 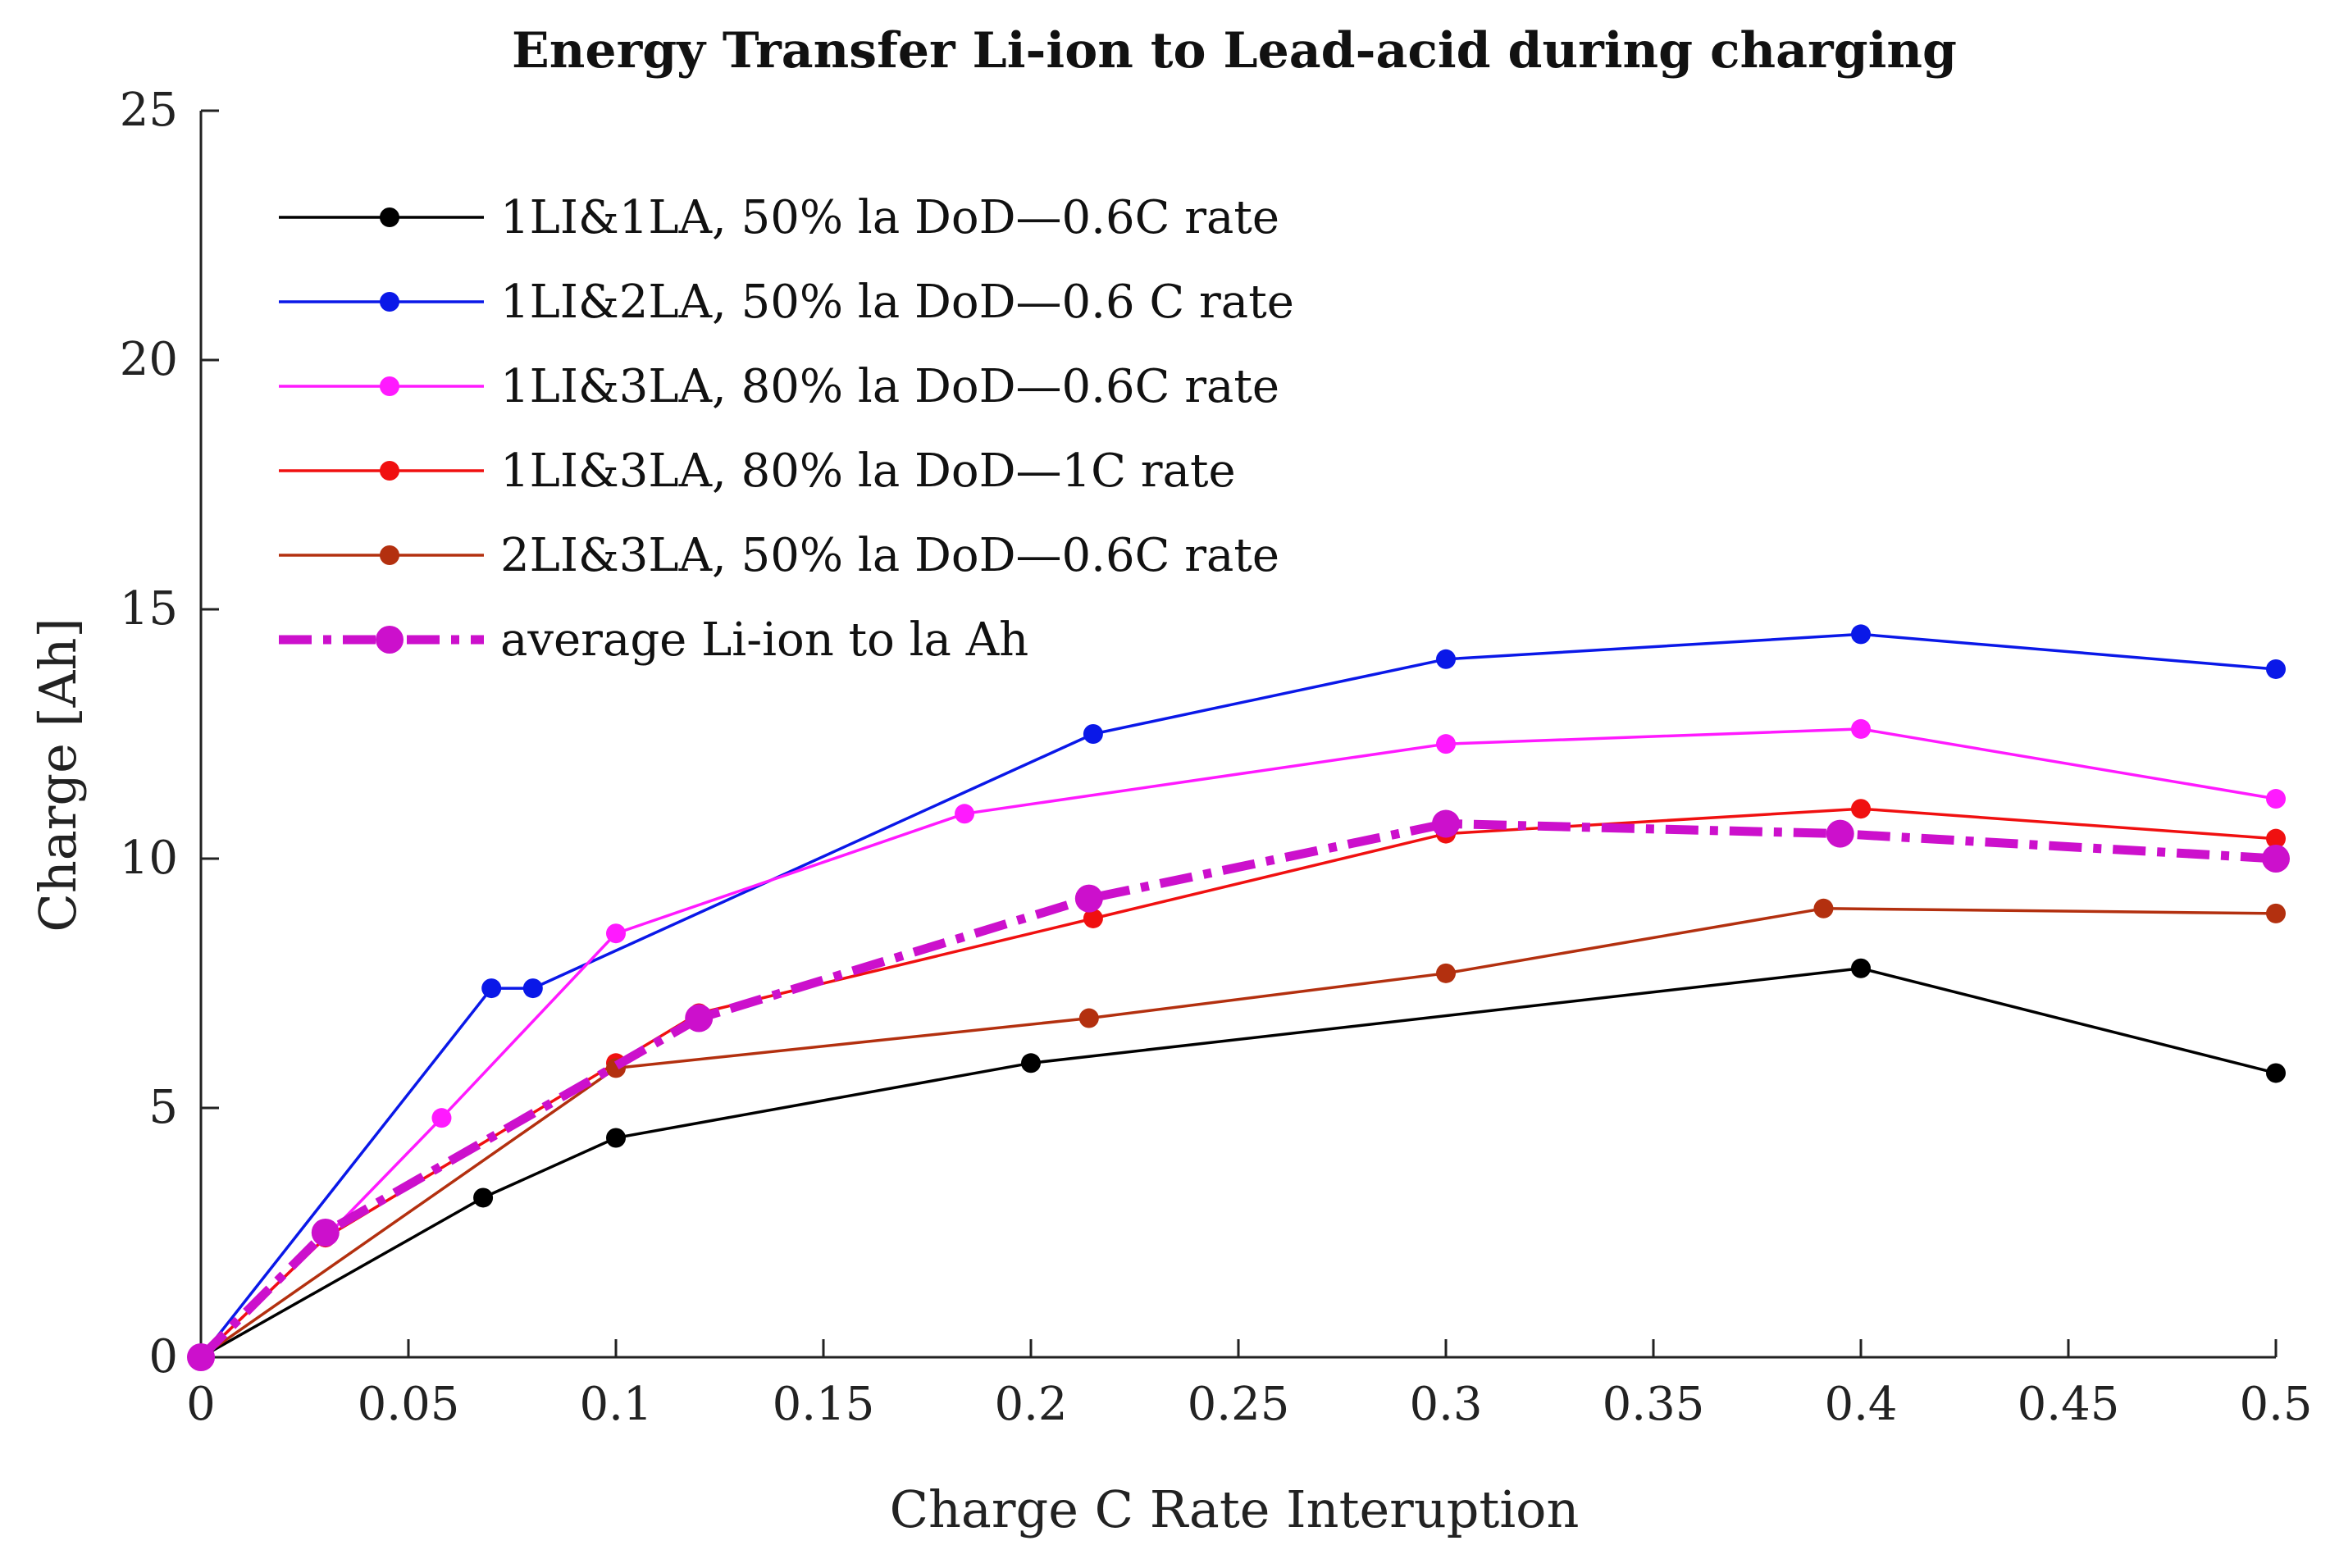 I want to click on y-tick-label: 25, so click(x=149, y=110).